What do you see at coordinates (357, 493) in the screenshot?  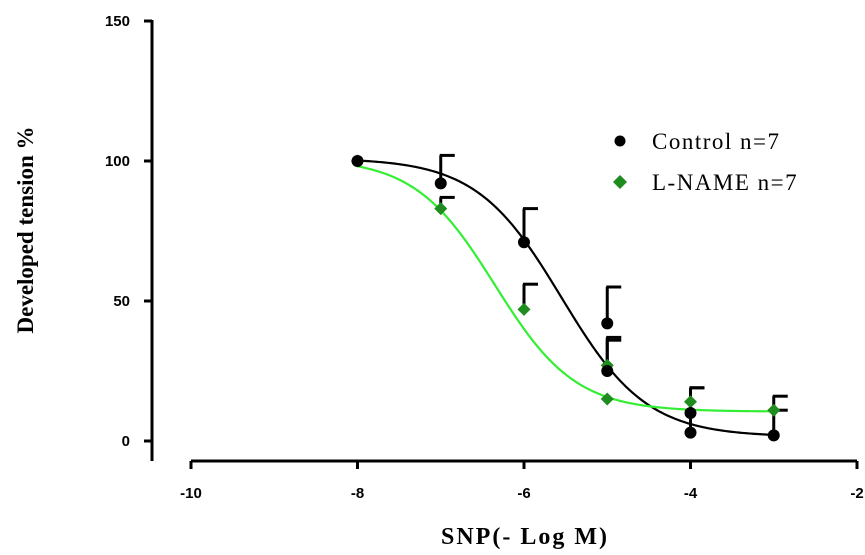 I see `x-tick-label: -8` at bounding box center [357, 493].